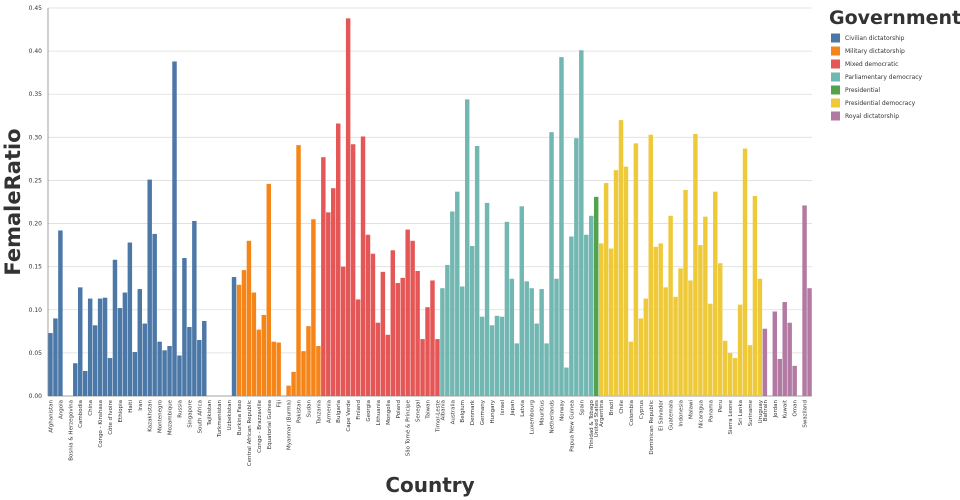 Image resolution: width=960 pixels, height=500 pixels. Describe the element at coordinates (13, 201) in the screenshot. I see `y-axis-title: FemaleRatio` at that location.